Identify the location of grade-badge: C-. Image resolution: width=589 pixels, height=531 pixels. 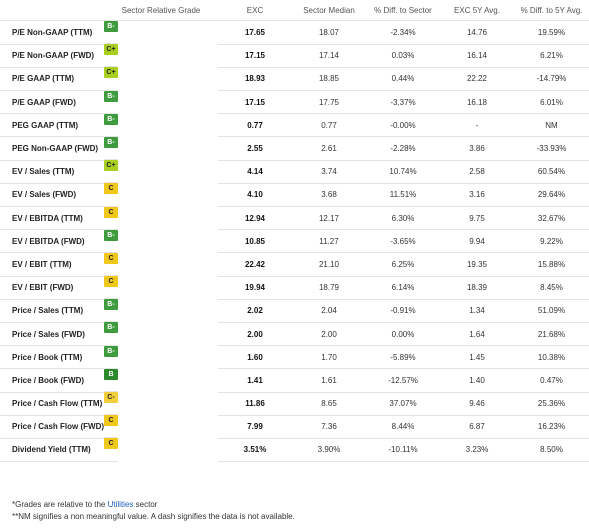
(111, 397).